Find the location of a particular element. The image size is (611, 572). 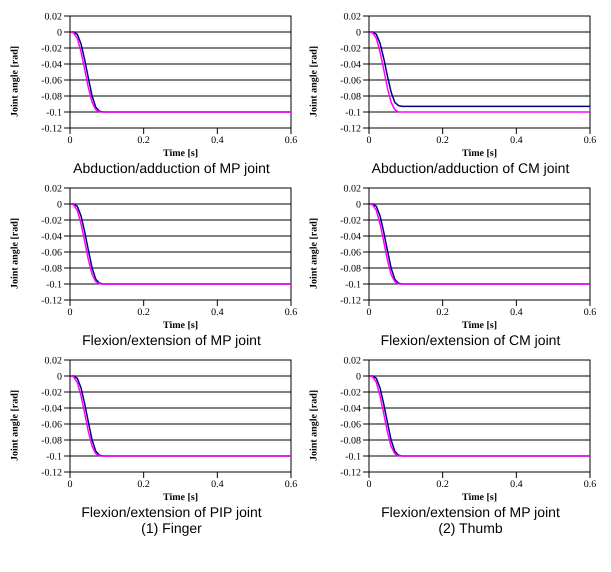

text: Flexion/extension of PIP joint is located at coordinates (171, 512).